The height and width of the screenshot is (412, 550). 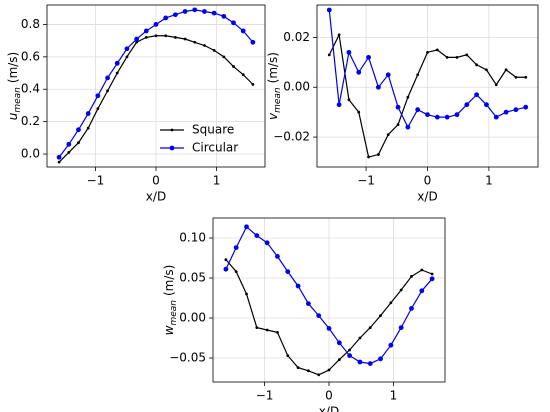 What do you see at coordinates (30, 89) in the screenshot?
I see `y-tick-label: 0.4` at bounding box center [30, 89].